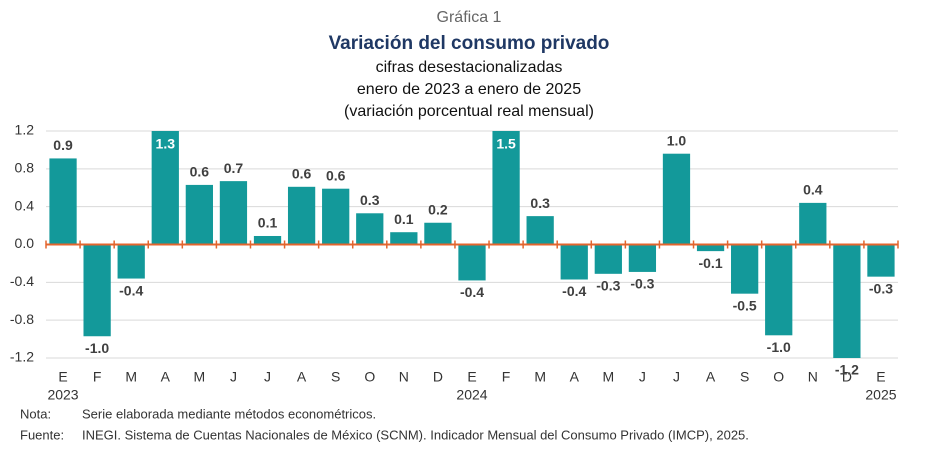  What do you see at coordinates (25, 168) in the screenshot?
I see `y-tick-label: 0.8` at bounding box center [25, 168].